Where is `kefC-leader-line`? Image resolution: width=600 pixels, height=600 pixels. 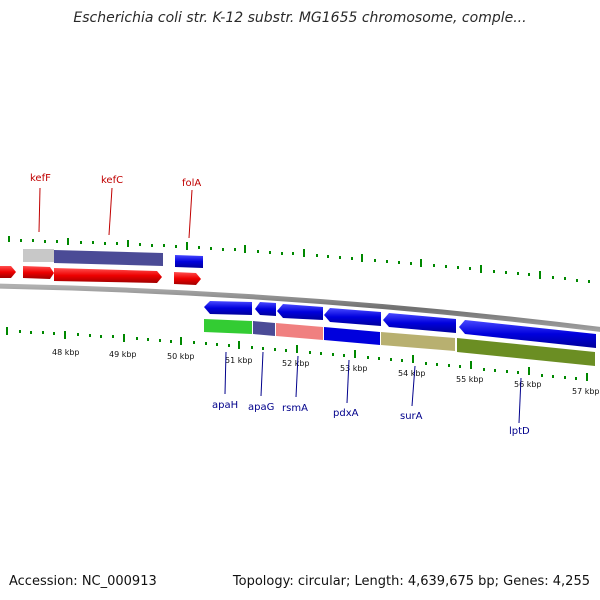 kefC-leader-line is located at coordinates (110, 211).